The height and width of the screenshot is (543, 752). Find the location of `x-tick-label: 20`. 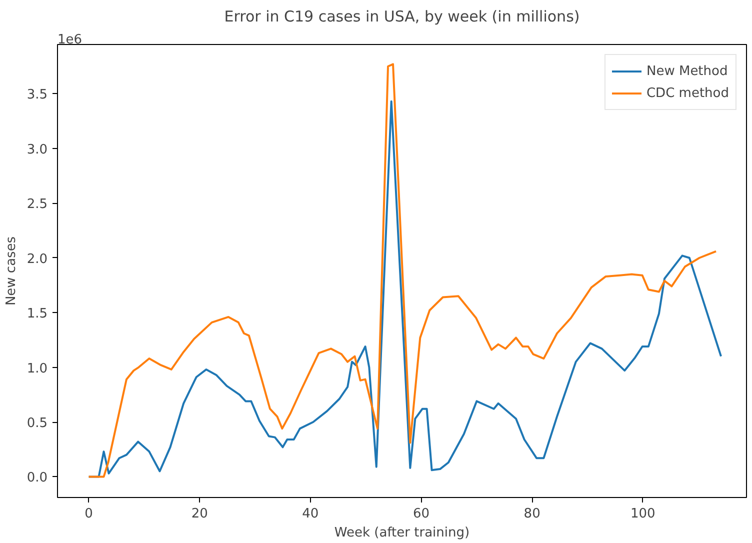

x-tick-label: 20 is located at coordinates (199, 514).